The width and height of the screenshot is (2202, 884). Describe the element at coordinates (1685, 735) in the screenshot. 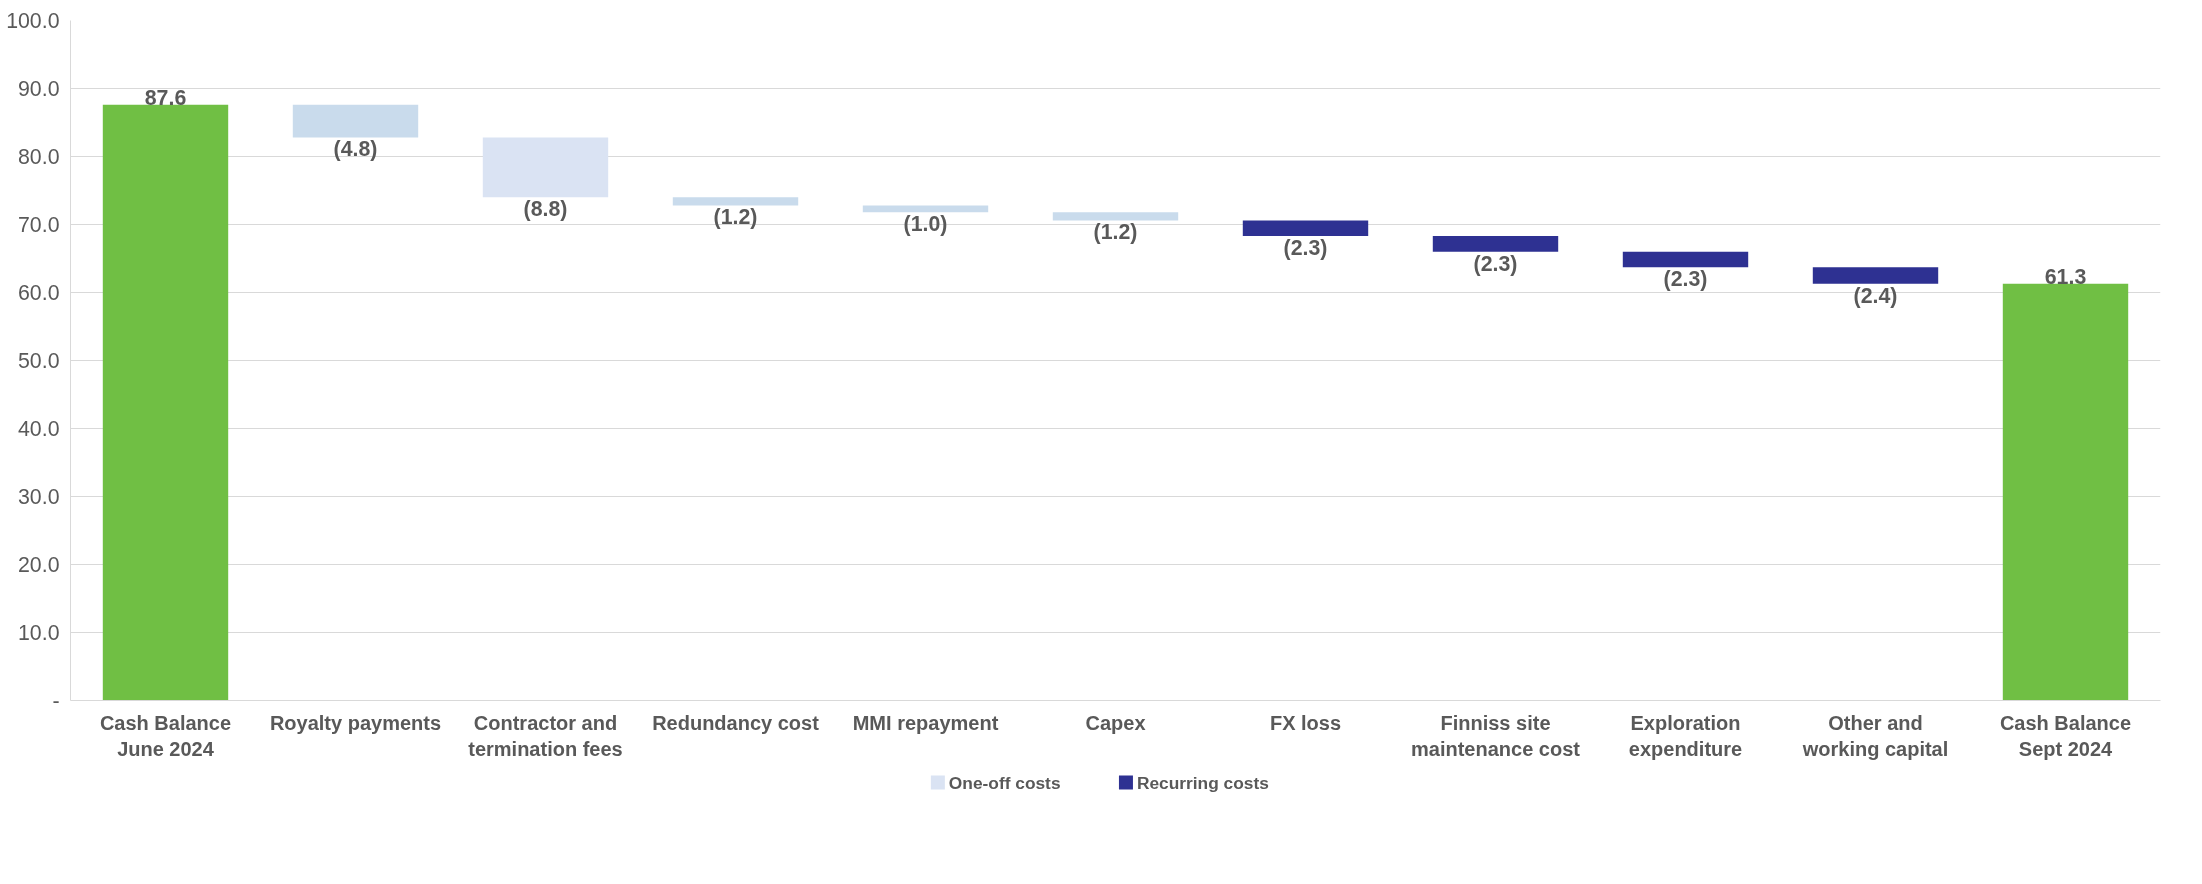

I see `x-tick-label: Exploration expenditure` at that location.